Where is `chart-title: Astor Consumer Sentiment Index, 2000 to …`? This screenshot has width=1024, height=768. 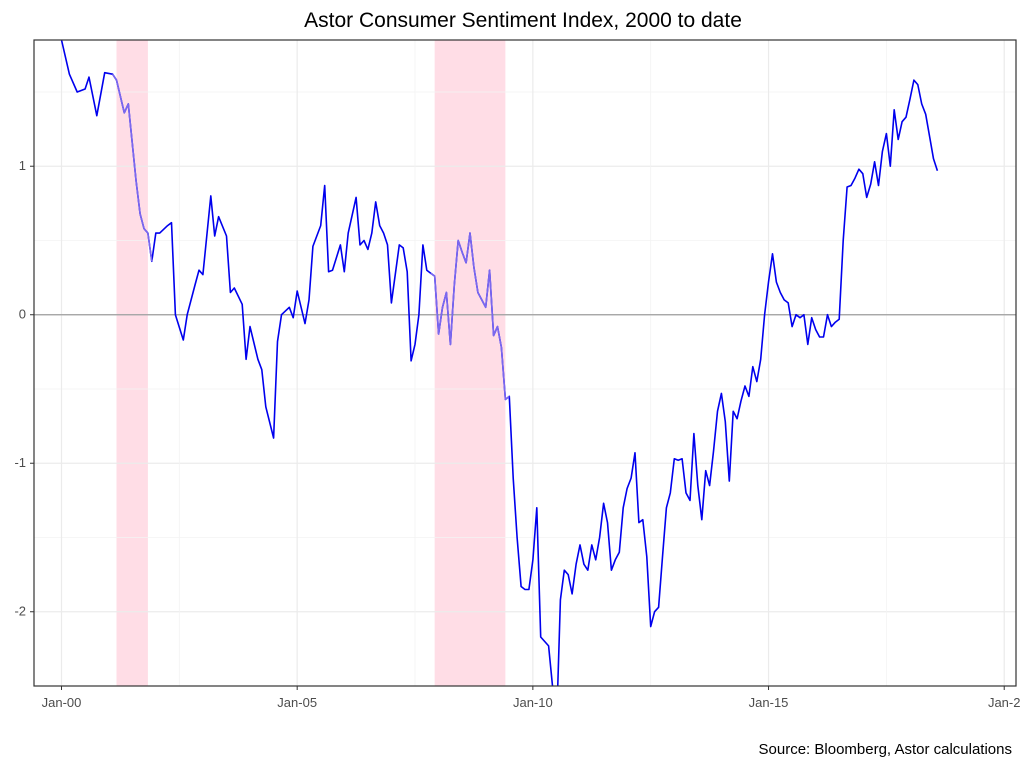 chart-title: Astor Consumer Sentiment Index, 2000 to … is located at coordinates (523, 20).